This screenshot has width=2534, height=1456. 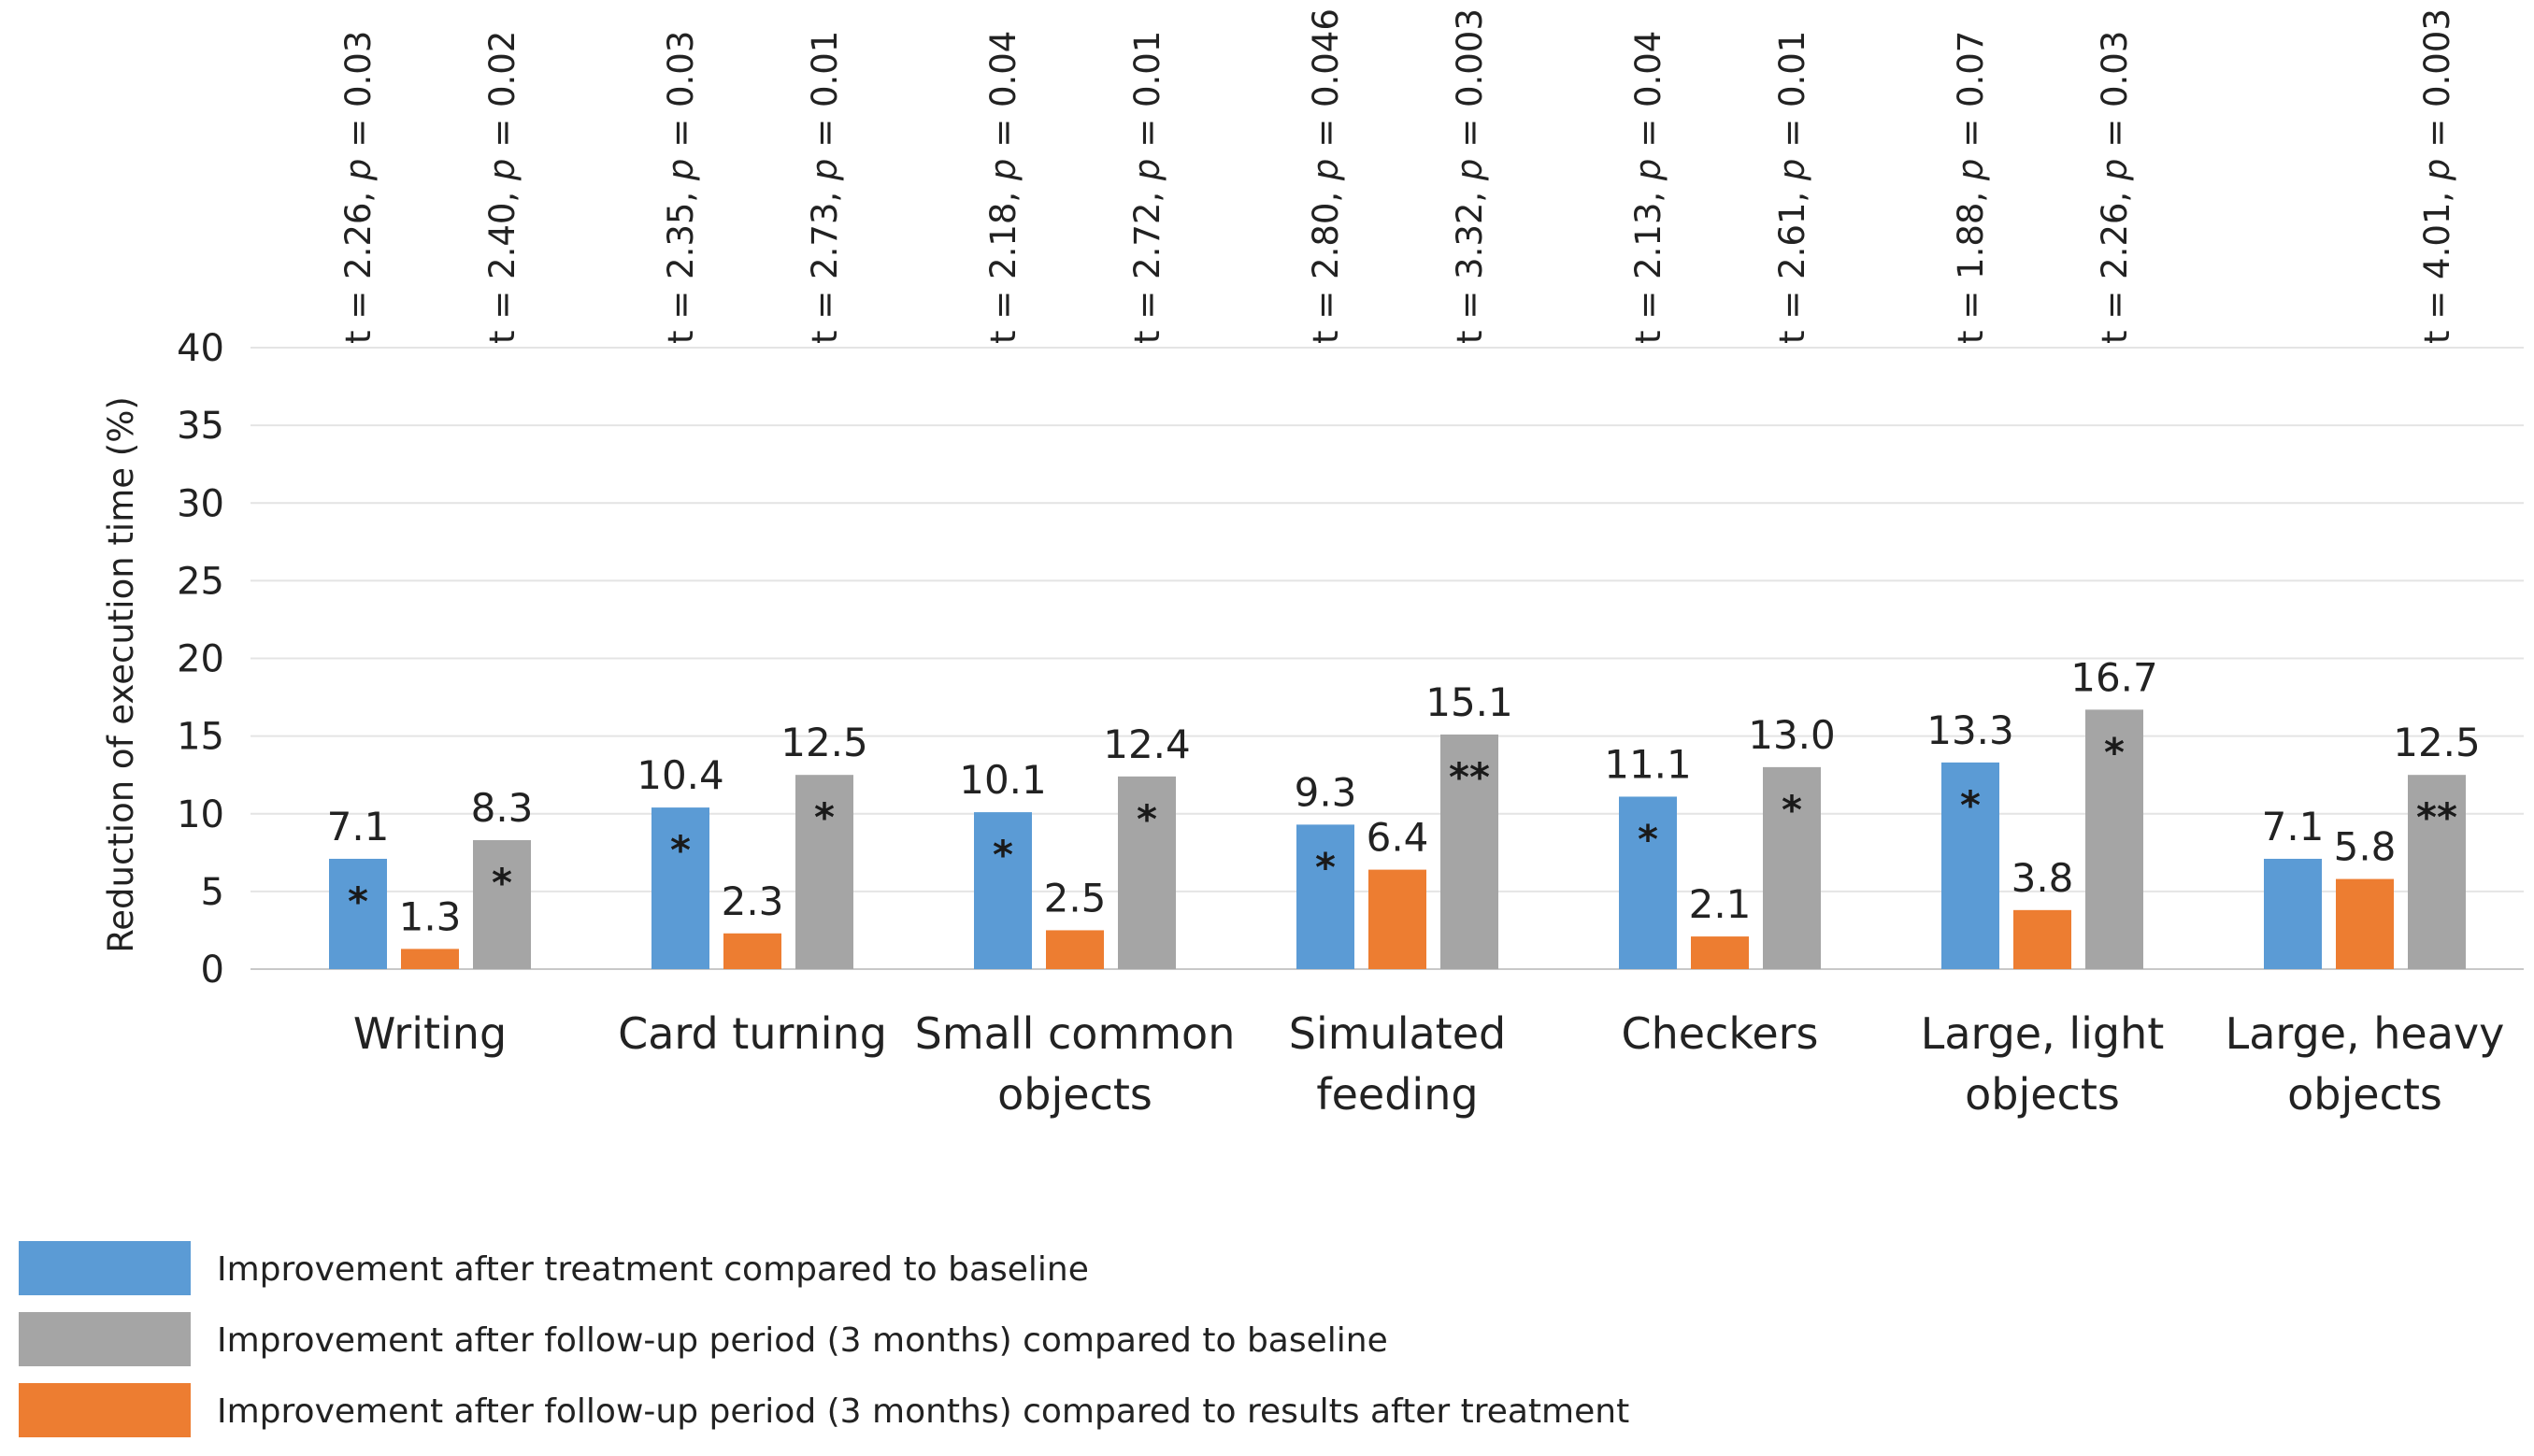 I want to click on data-label: 11.1, so click(x=1648, y=764).